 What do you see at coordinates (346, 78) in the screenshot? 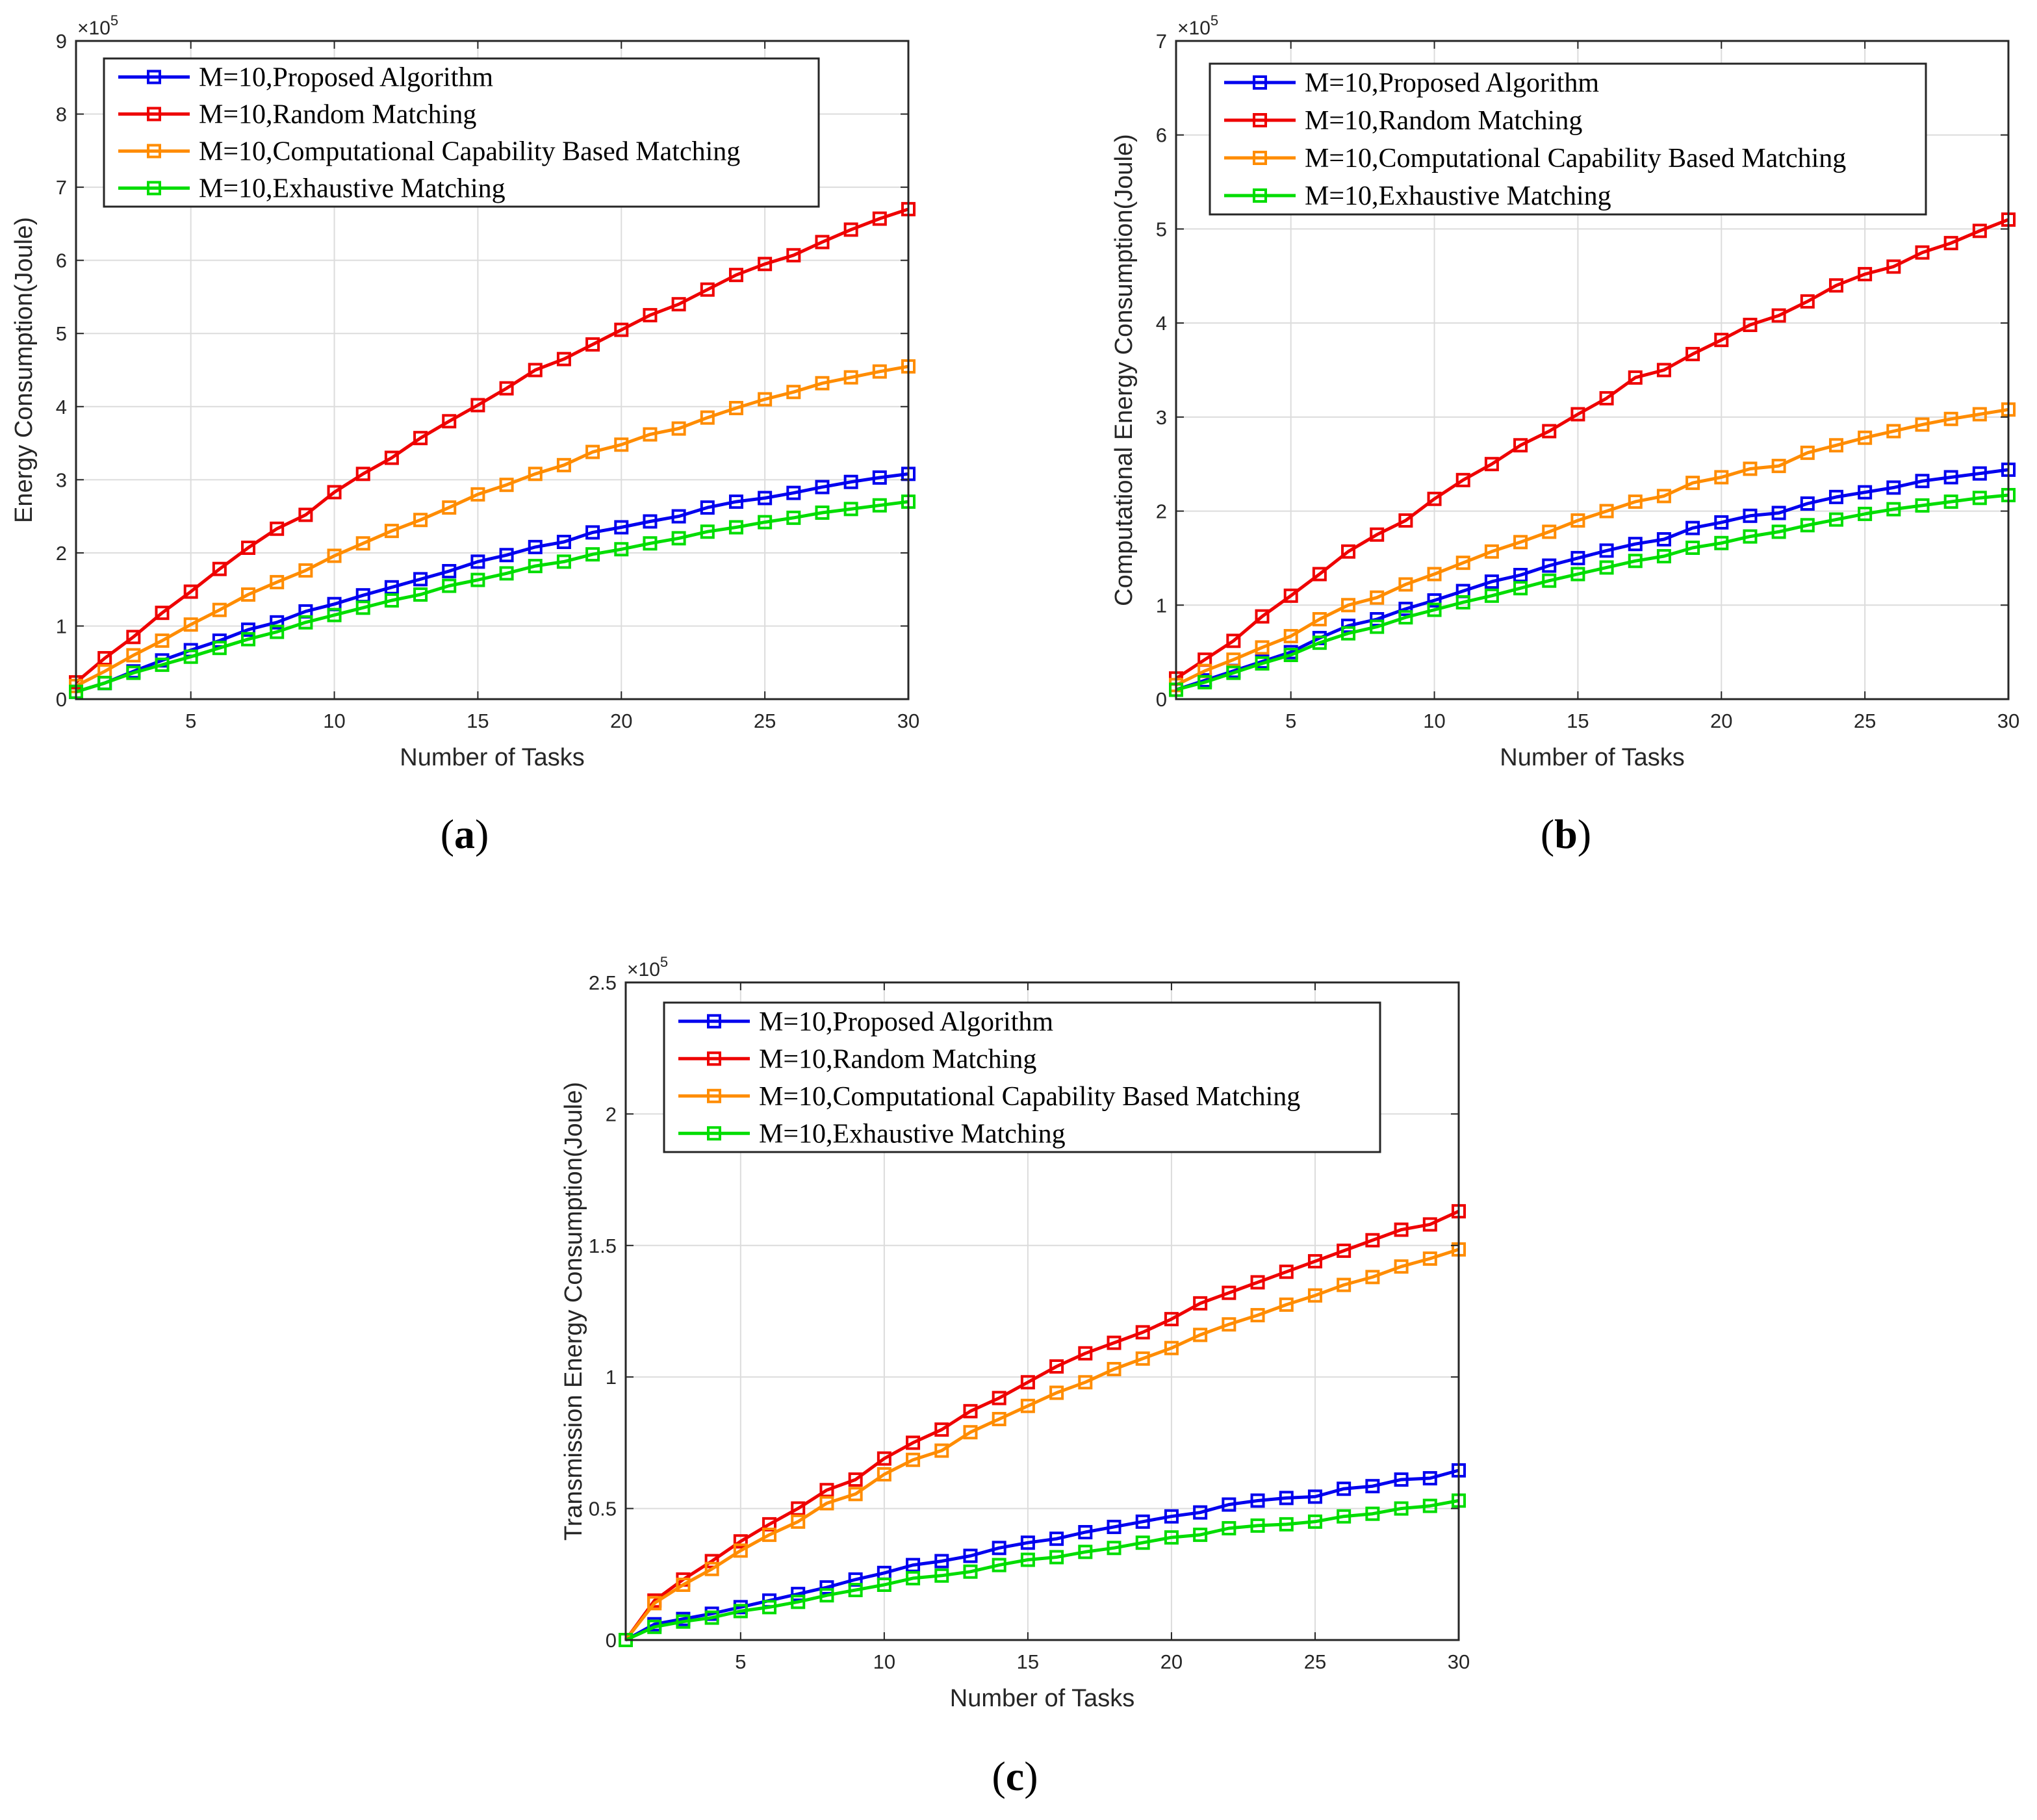
I see `legend-label: M=10,Proposed Algorithm` at bounding box center [346, 78].